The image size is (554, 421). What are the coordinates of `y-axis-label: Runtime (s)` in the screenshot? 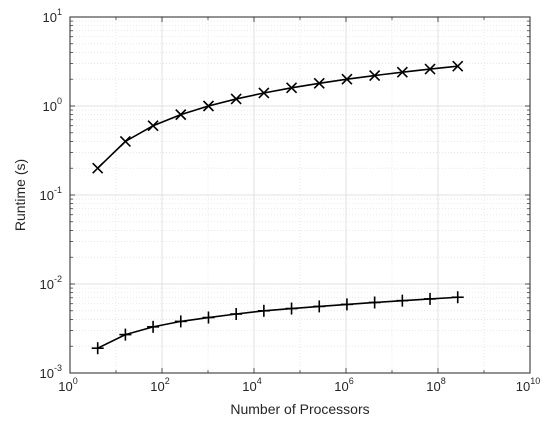 It's located at (20, 195).